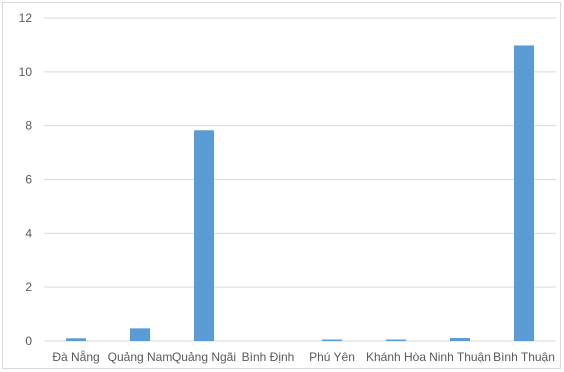  What do you see at coordinates (268, 357) in the screenshot?
I see `x-category-label: Bình Định` at bounding box center [268, 357].